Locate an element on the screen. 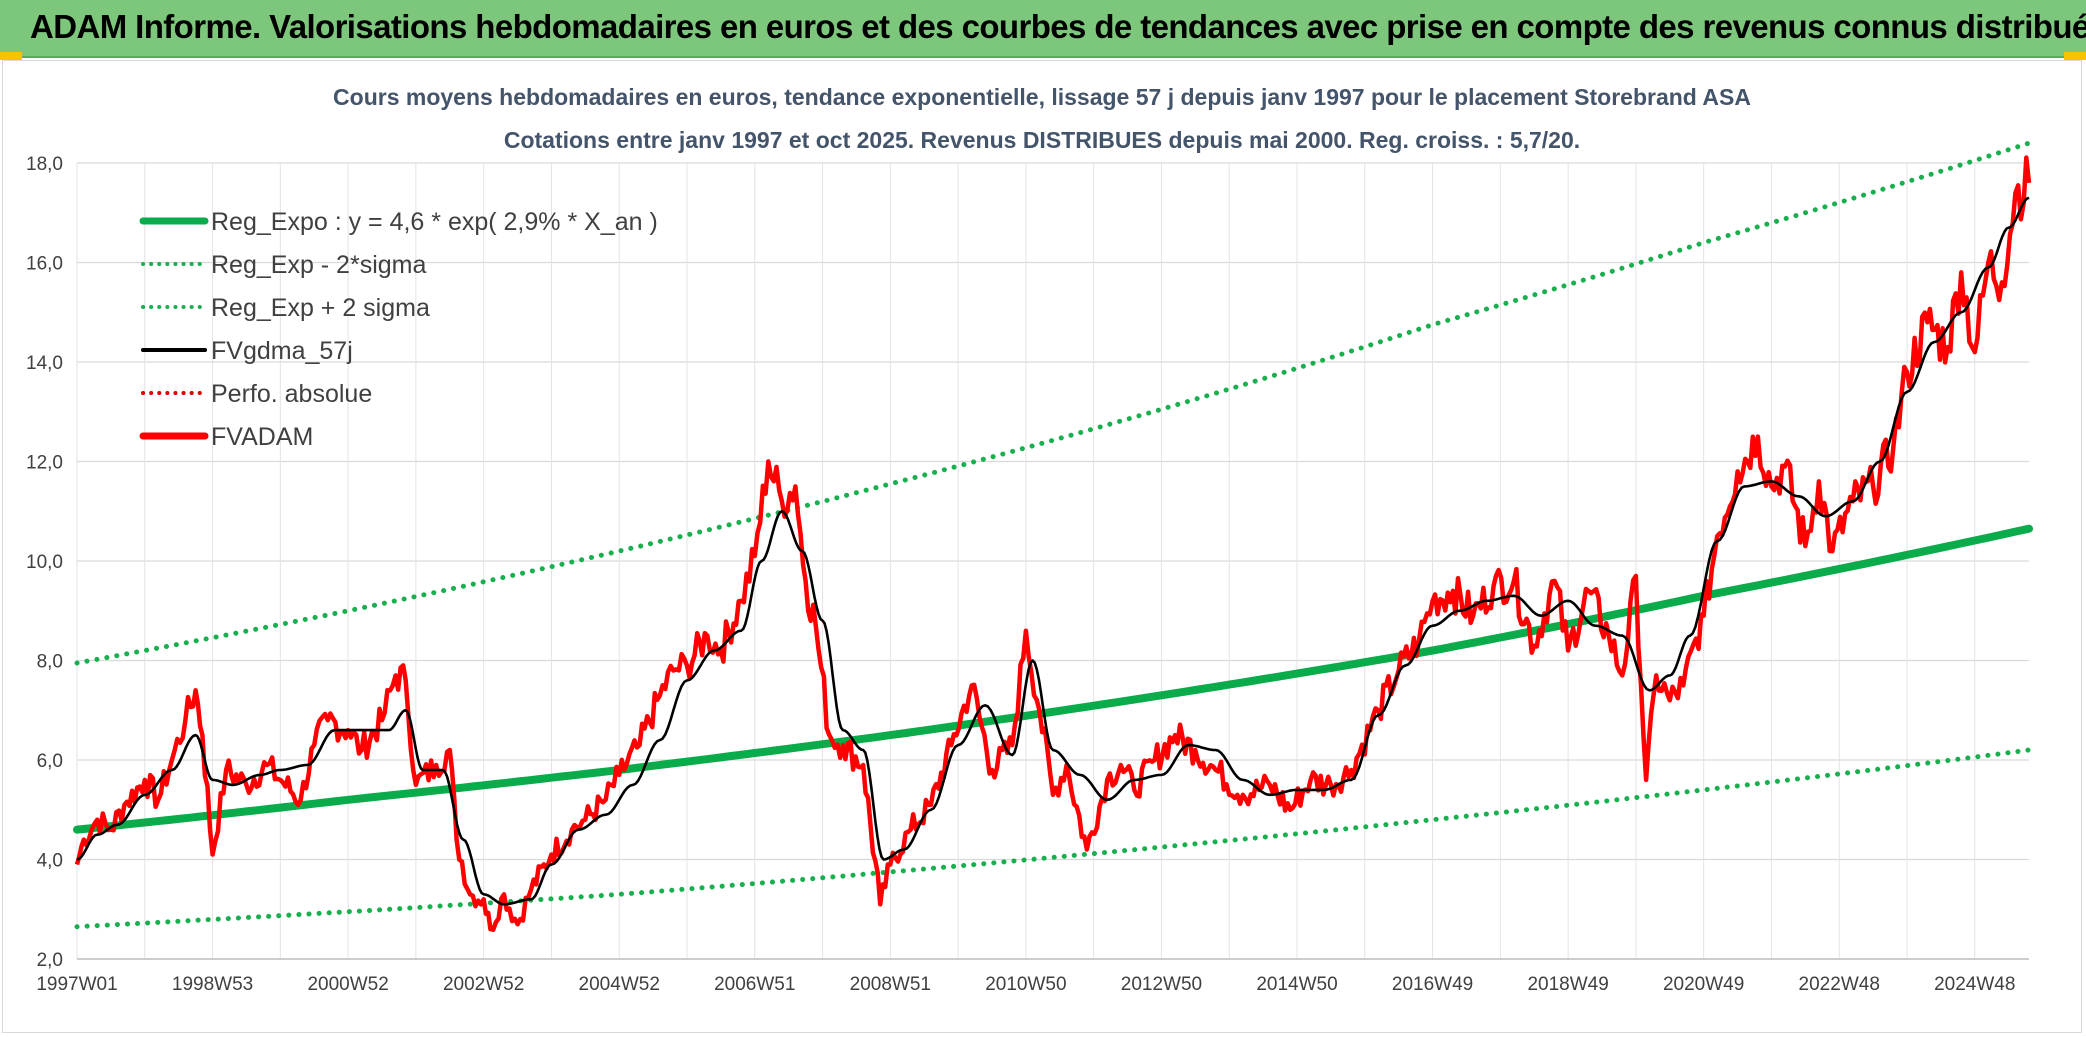 This screenshot has width=2086, height=1037. y-axis-ticks: 2,0 4,0 6,0 8,0 10,0 12,0 14,0 16,0 18,0 is located at coordinates (44, 562).